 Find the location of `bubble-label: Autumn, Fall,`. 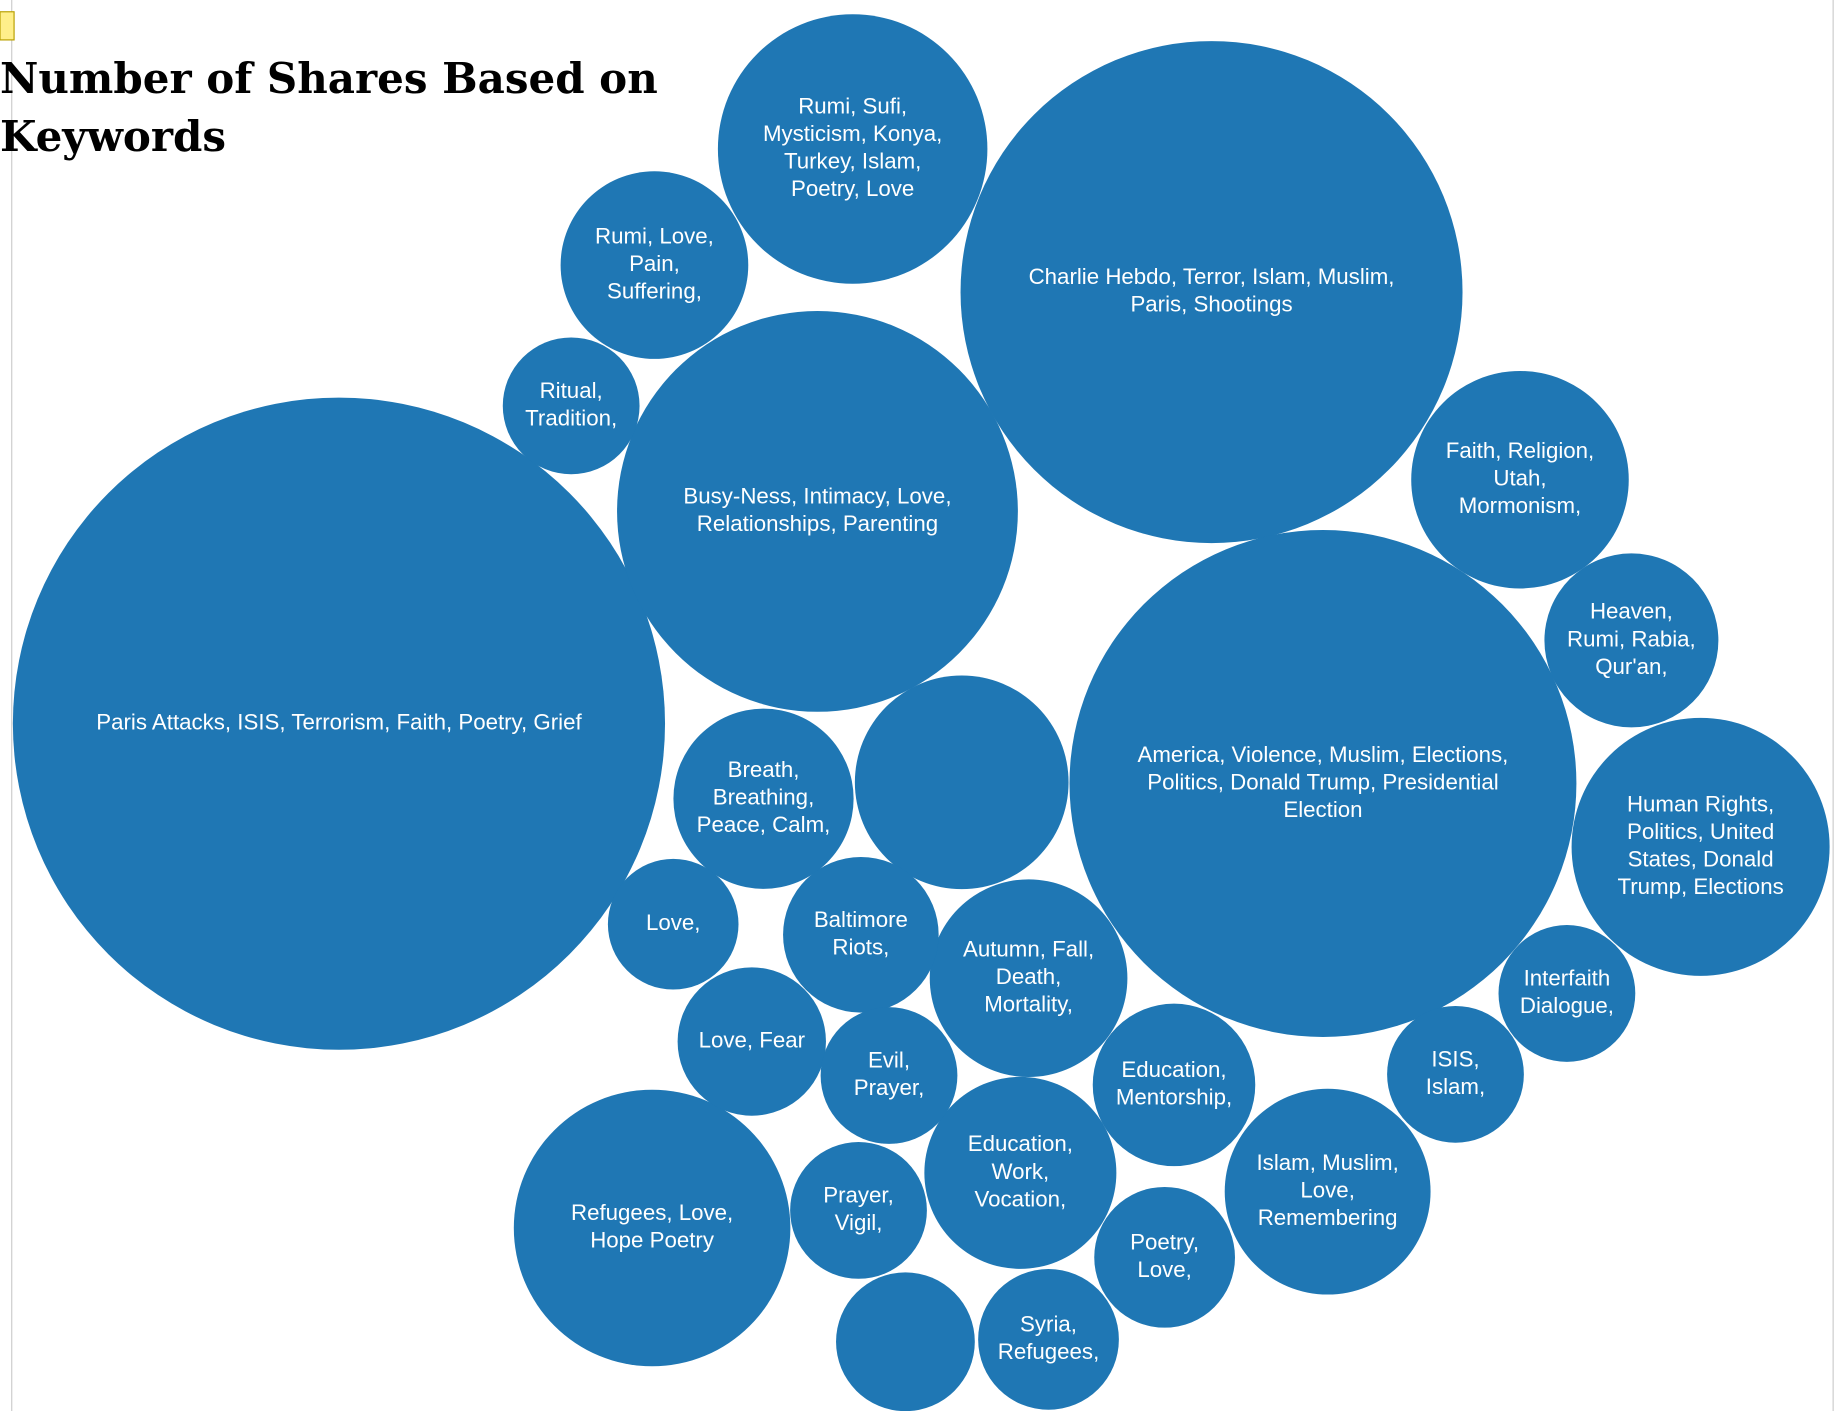

bubble-label: Autumn, Fall, is located at coordinates (1028, 949).